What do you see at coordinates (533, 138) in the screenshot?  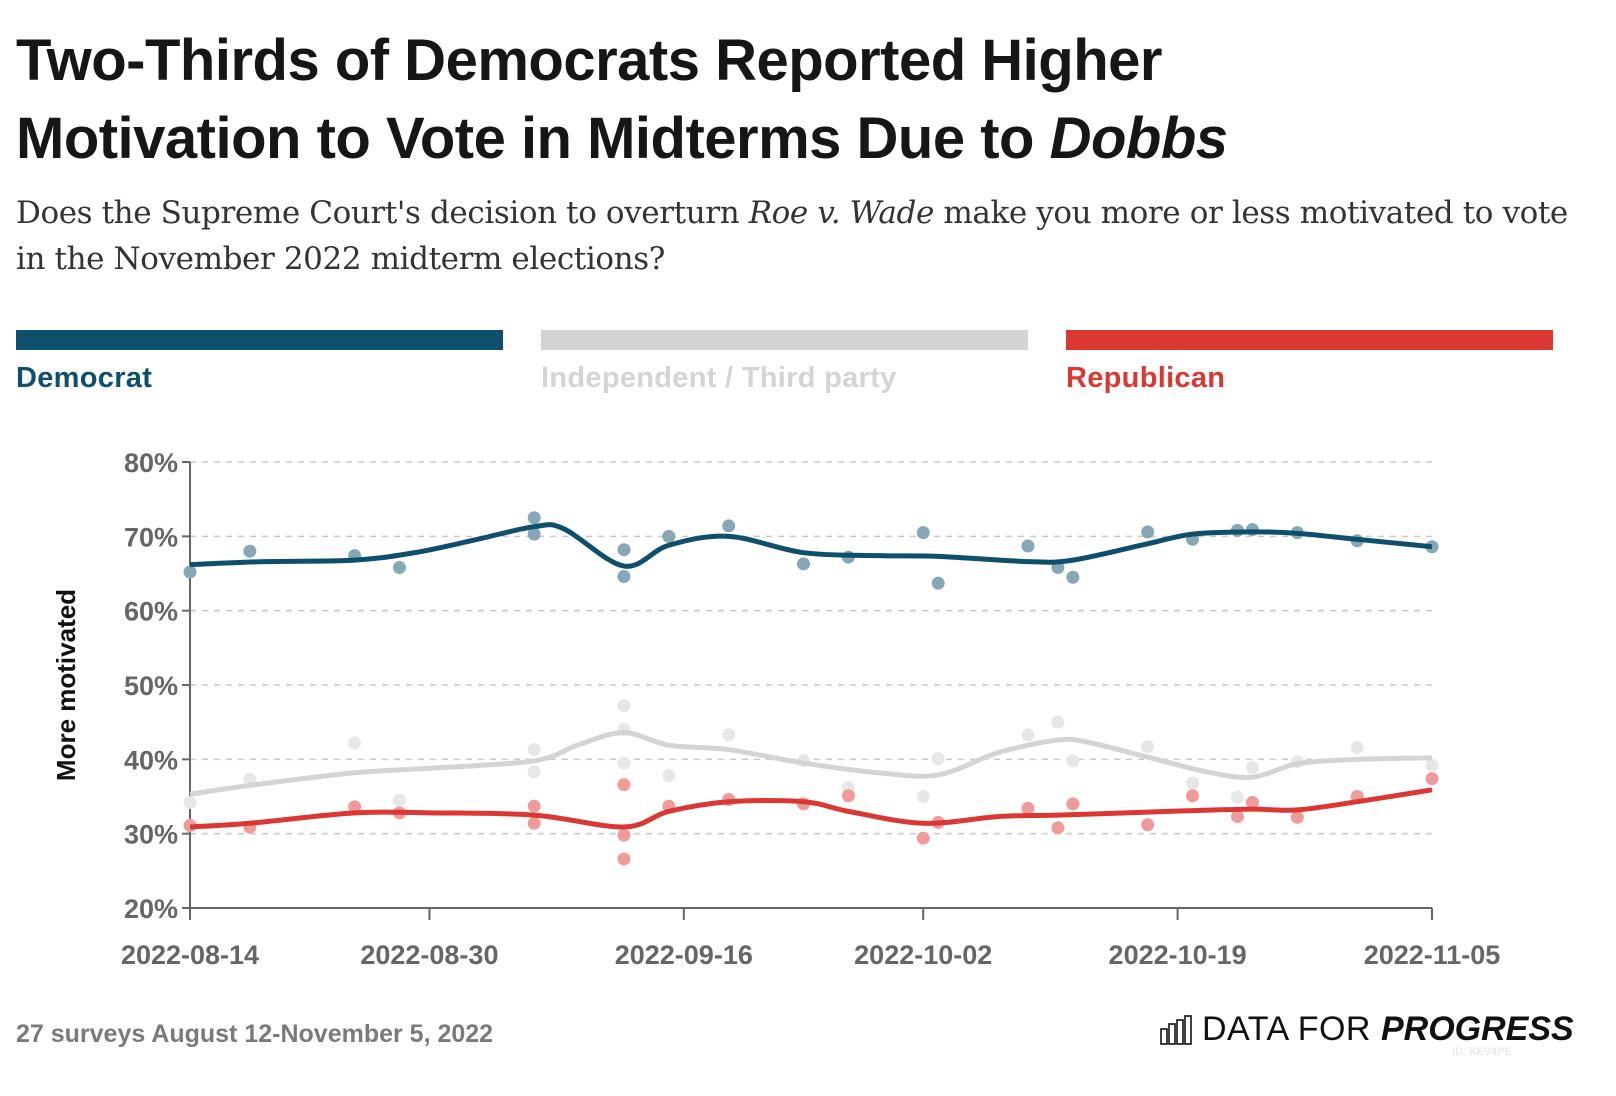 I see `title-line-2: Motivation to Vote in Midterms Due to` at bounding box center [533, 138].